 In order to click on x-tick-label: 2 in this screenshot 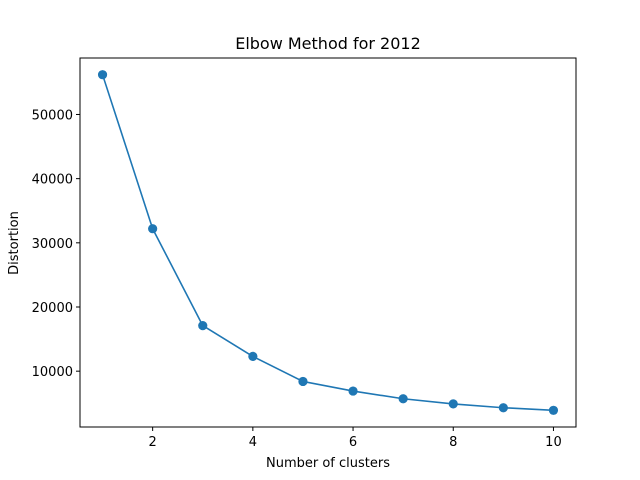, I will do `click(153, 442)`.